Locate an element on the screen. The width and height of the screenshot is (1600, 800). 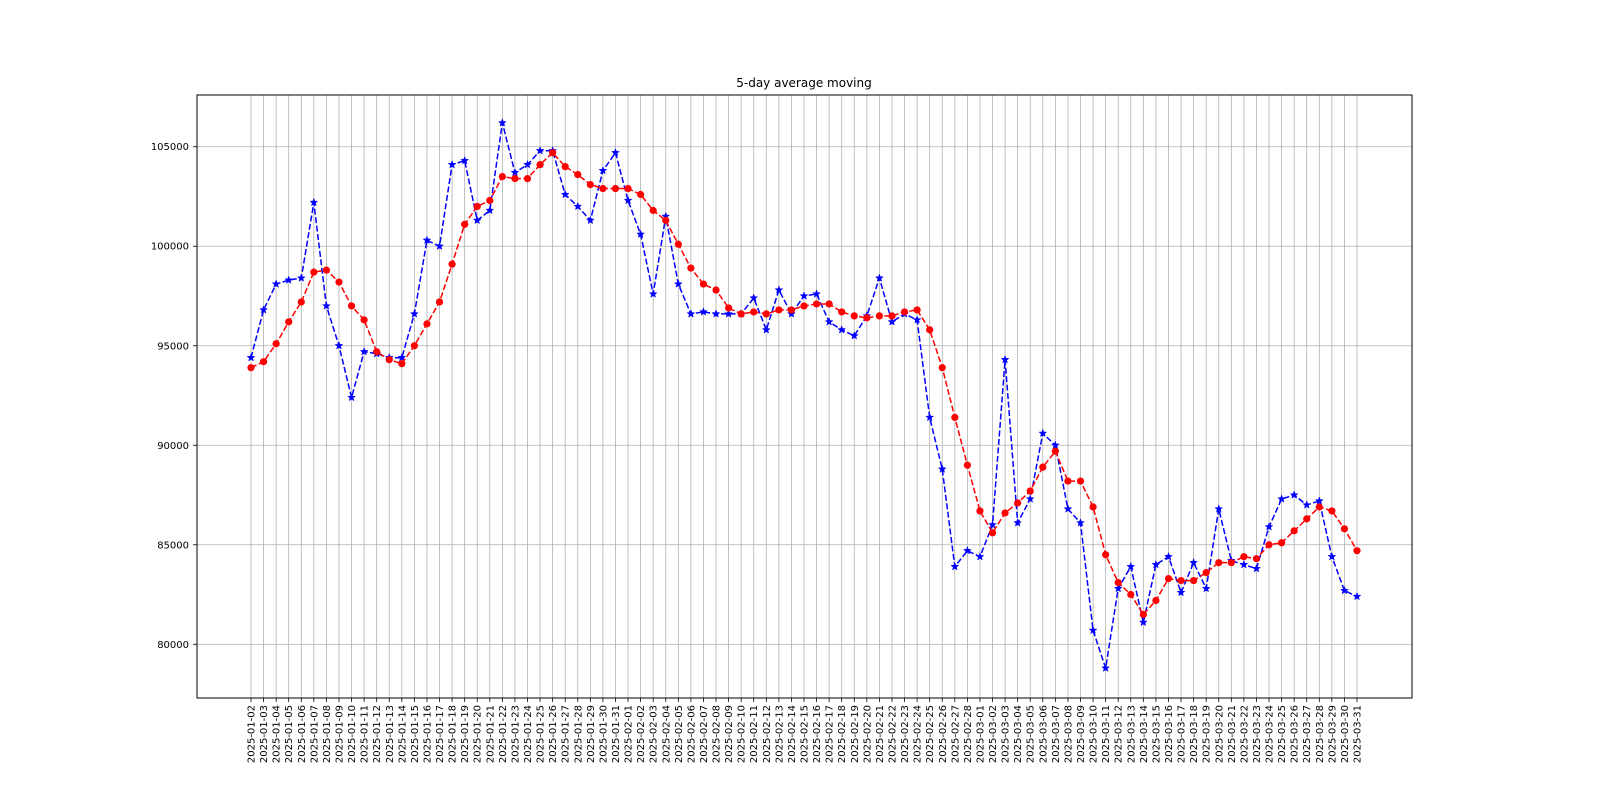
x-tick-label: 2025-03-24 is located at coordinates (1270, 734).